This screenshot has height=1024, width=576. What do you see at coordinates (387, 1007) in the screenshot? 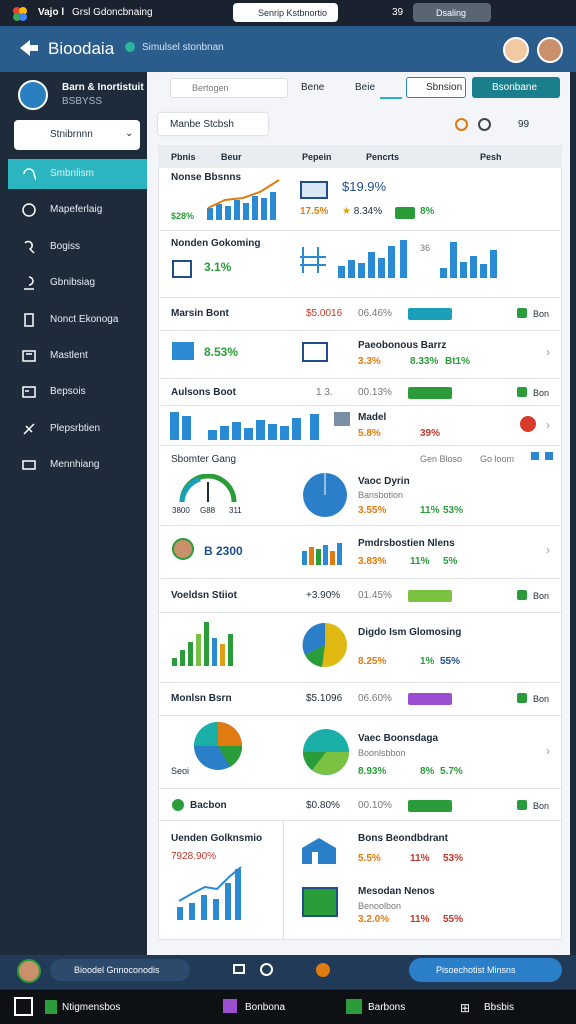
I see `taskbar-item: Barbons` at bounding box center [387, 1007].